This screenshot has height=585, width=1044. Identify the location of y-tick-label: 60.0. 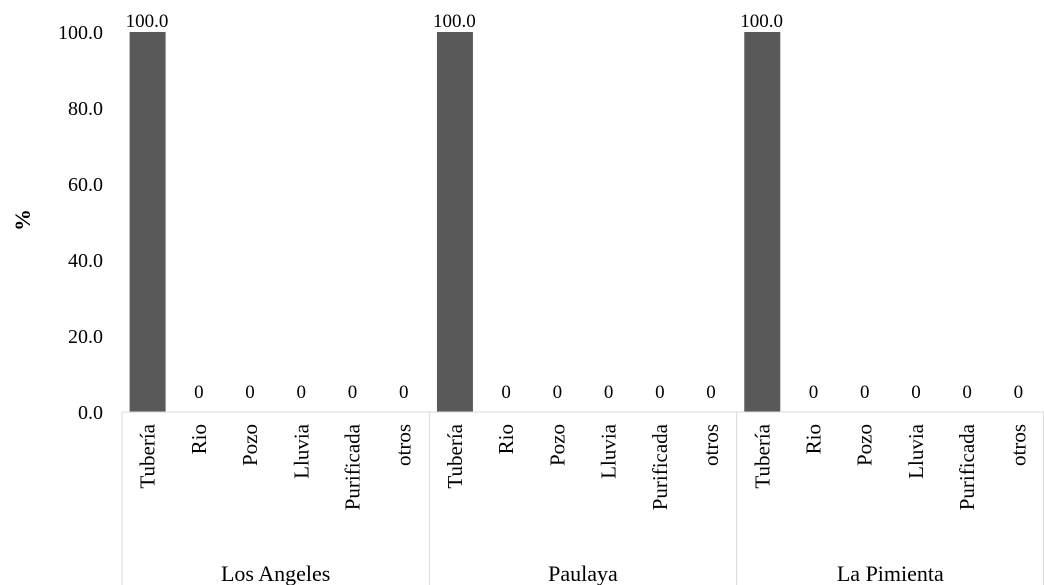
(85, 185).